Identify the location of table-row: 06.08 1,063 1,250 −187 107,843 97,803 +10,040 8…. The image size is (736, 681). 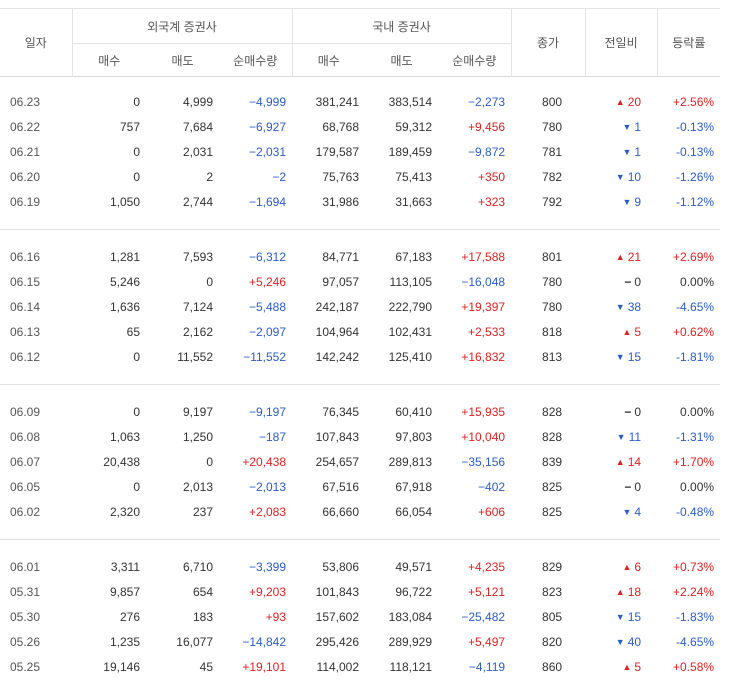
(360, 436).